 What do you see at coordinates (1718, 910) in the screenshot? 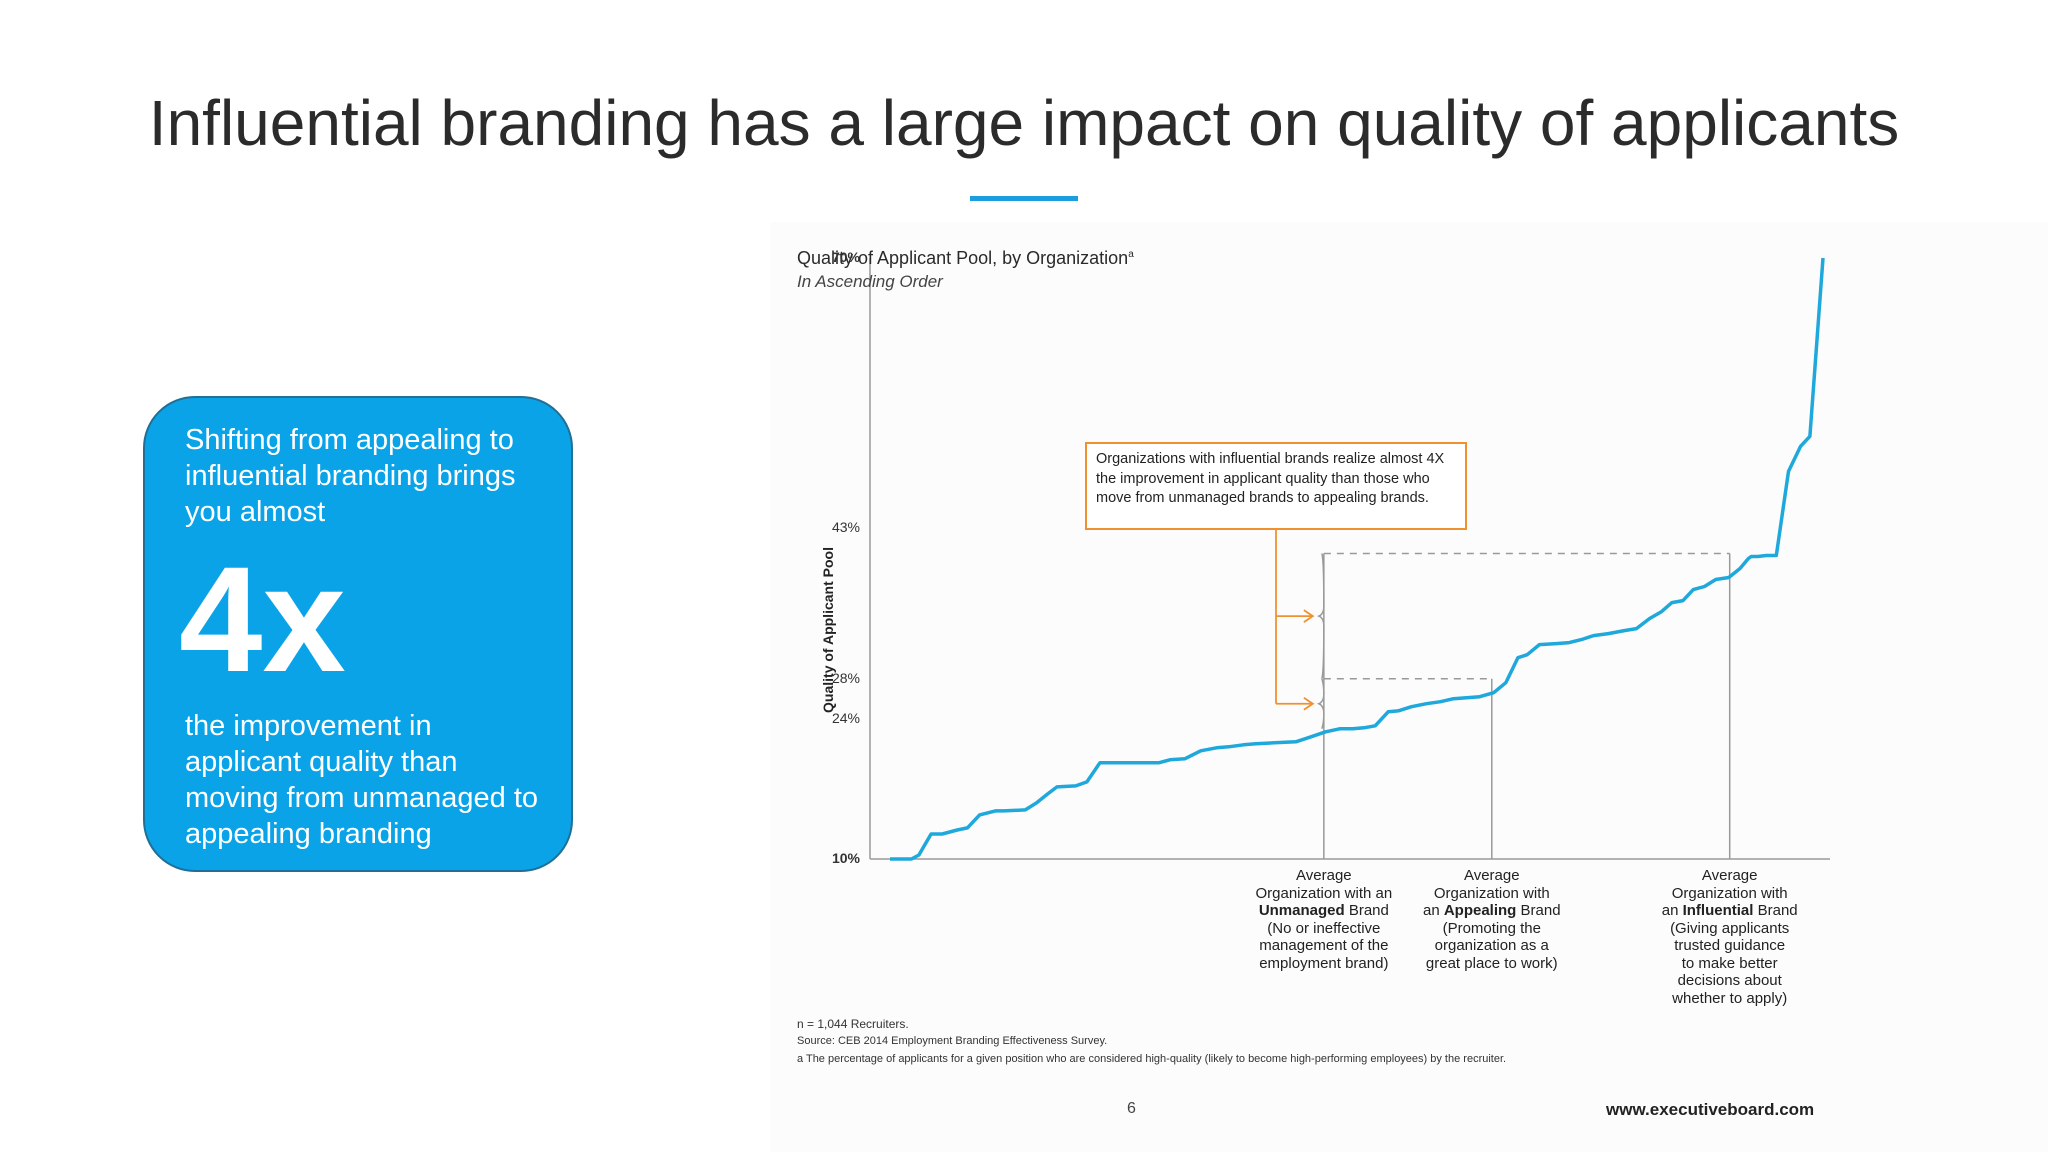
I see `category-label-bold: Influential` at bounding box center [1718, 910].